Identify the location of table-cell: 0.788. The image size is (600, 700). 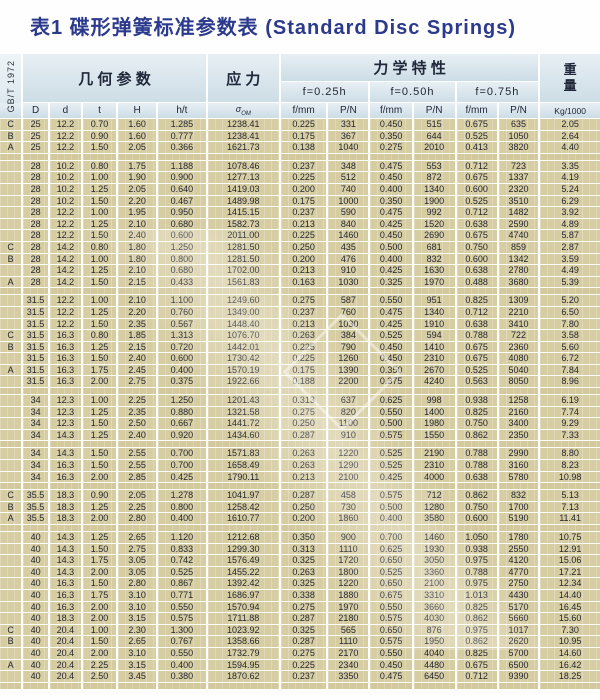
(476, 465).